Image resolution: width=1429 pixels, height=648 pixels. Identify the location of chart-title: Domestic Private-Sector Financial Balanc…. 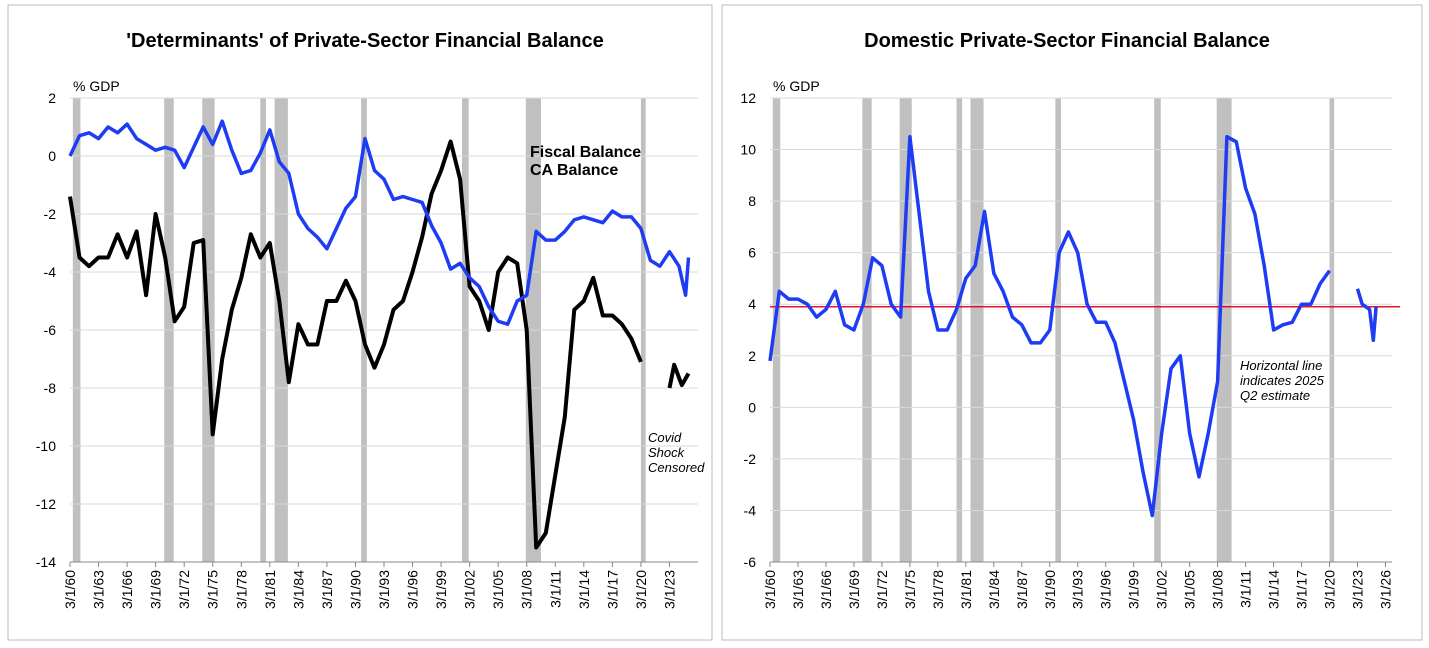
(1067, 41).